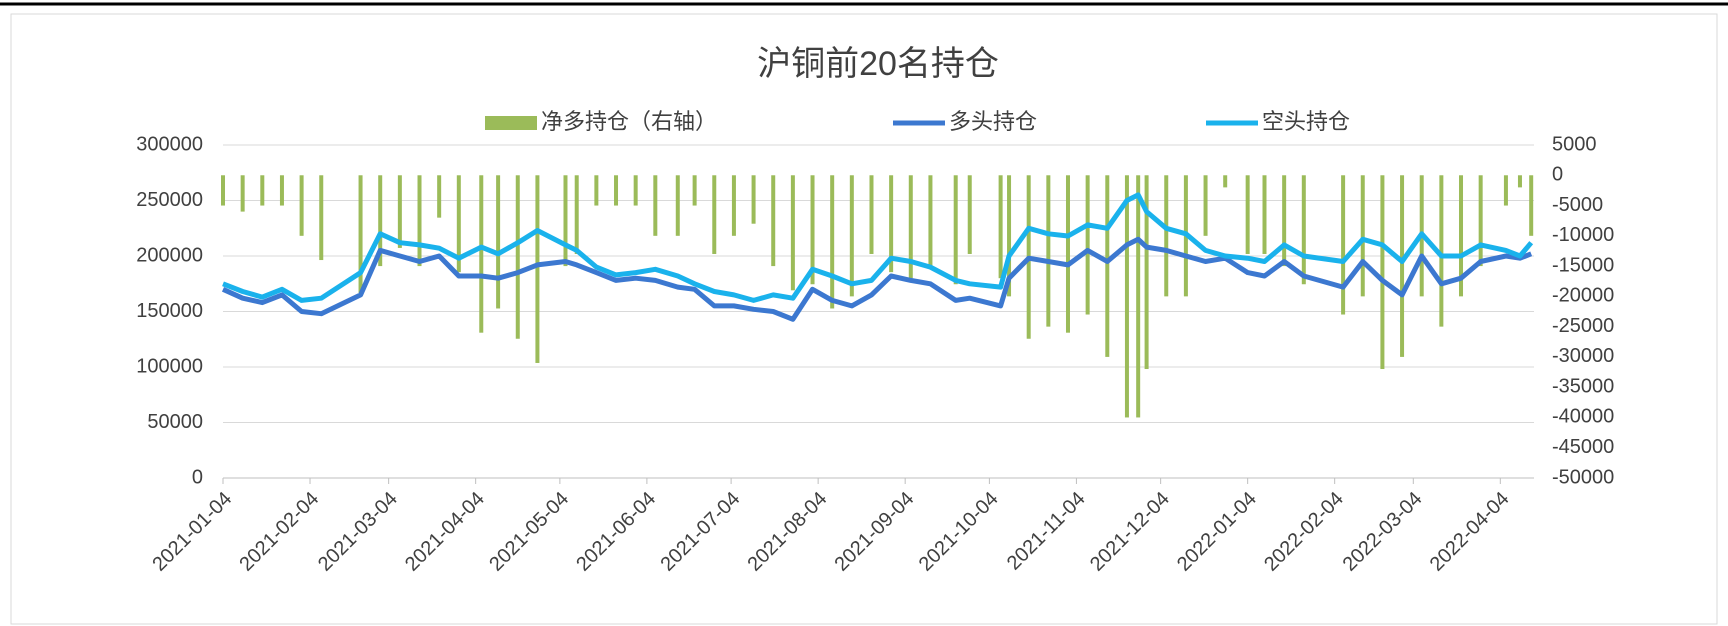 The width and height of the screenshot is (1728, 626). I want to click on y2-tick-label: -30000, so click(1583, 356).